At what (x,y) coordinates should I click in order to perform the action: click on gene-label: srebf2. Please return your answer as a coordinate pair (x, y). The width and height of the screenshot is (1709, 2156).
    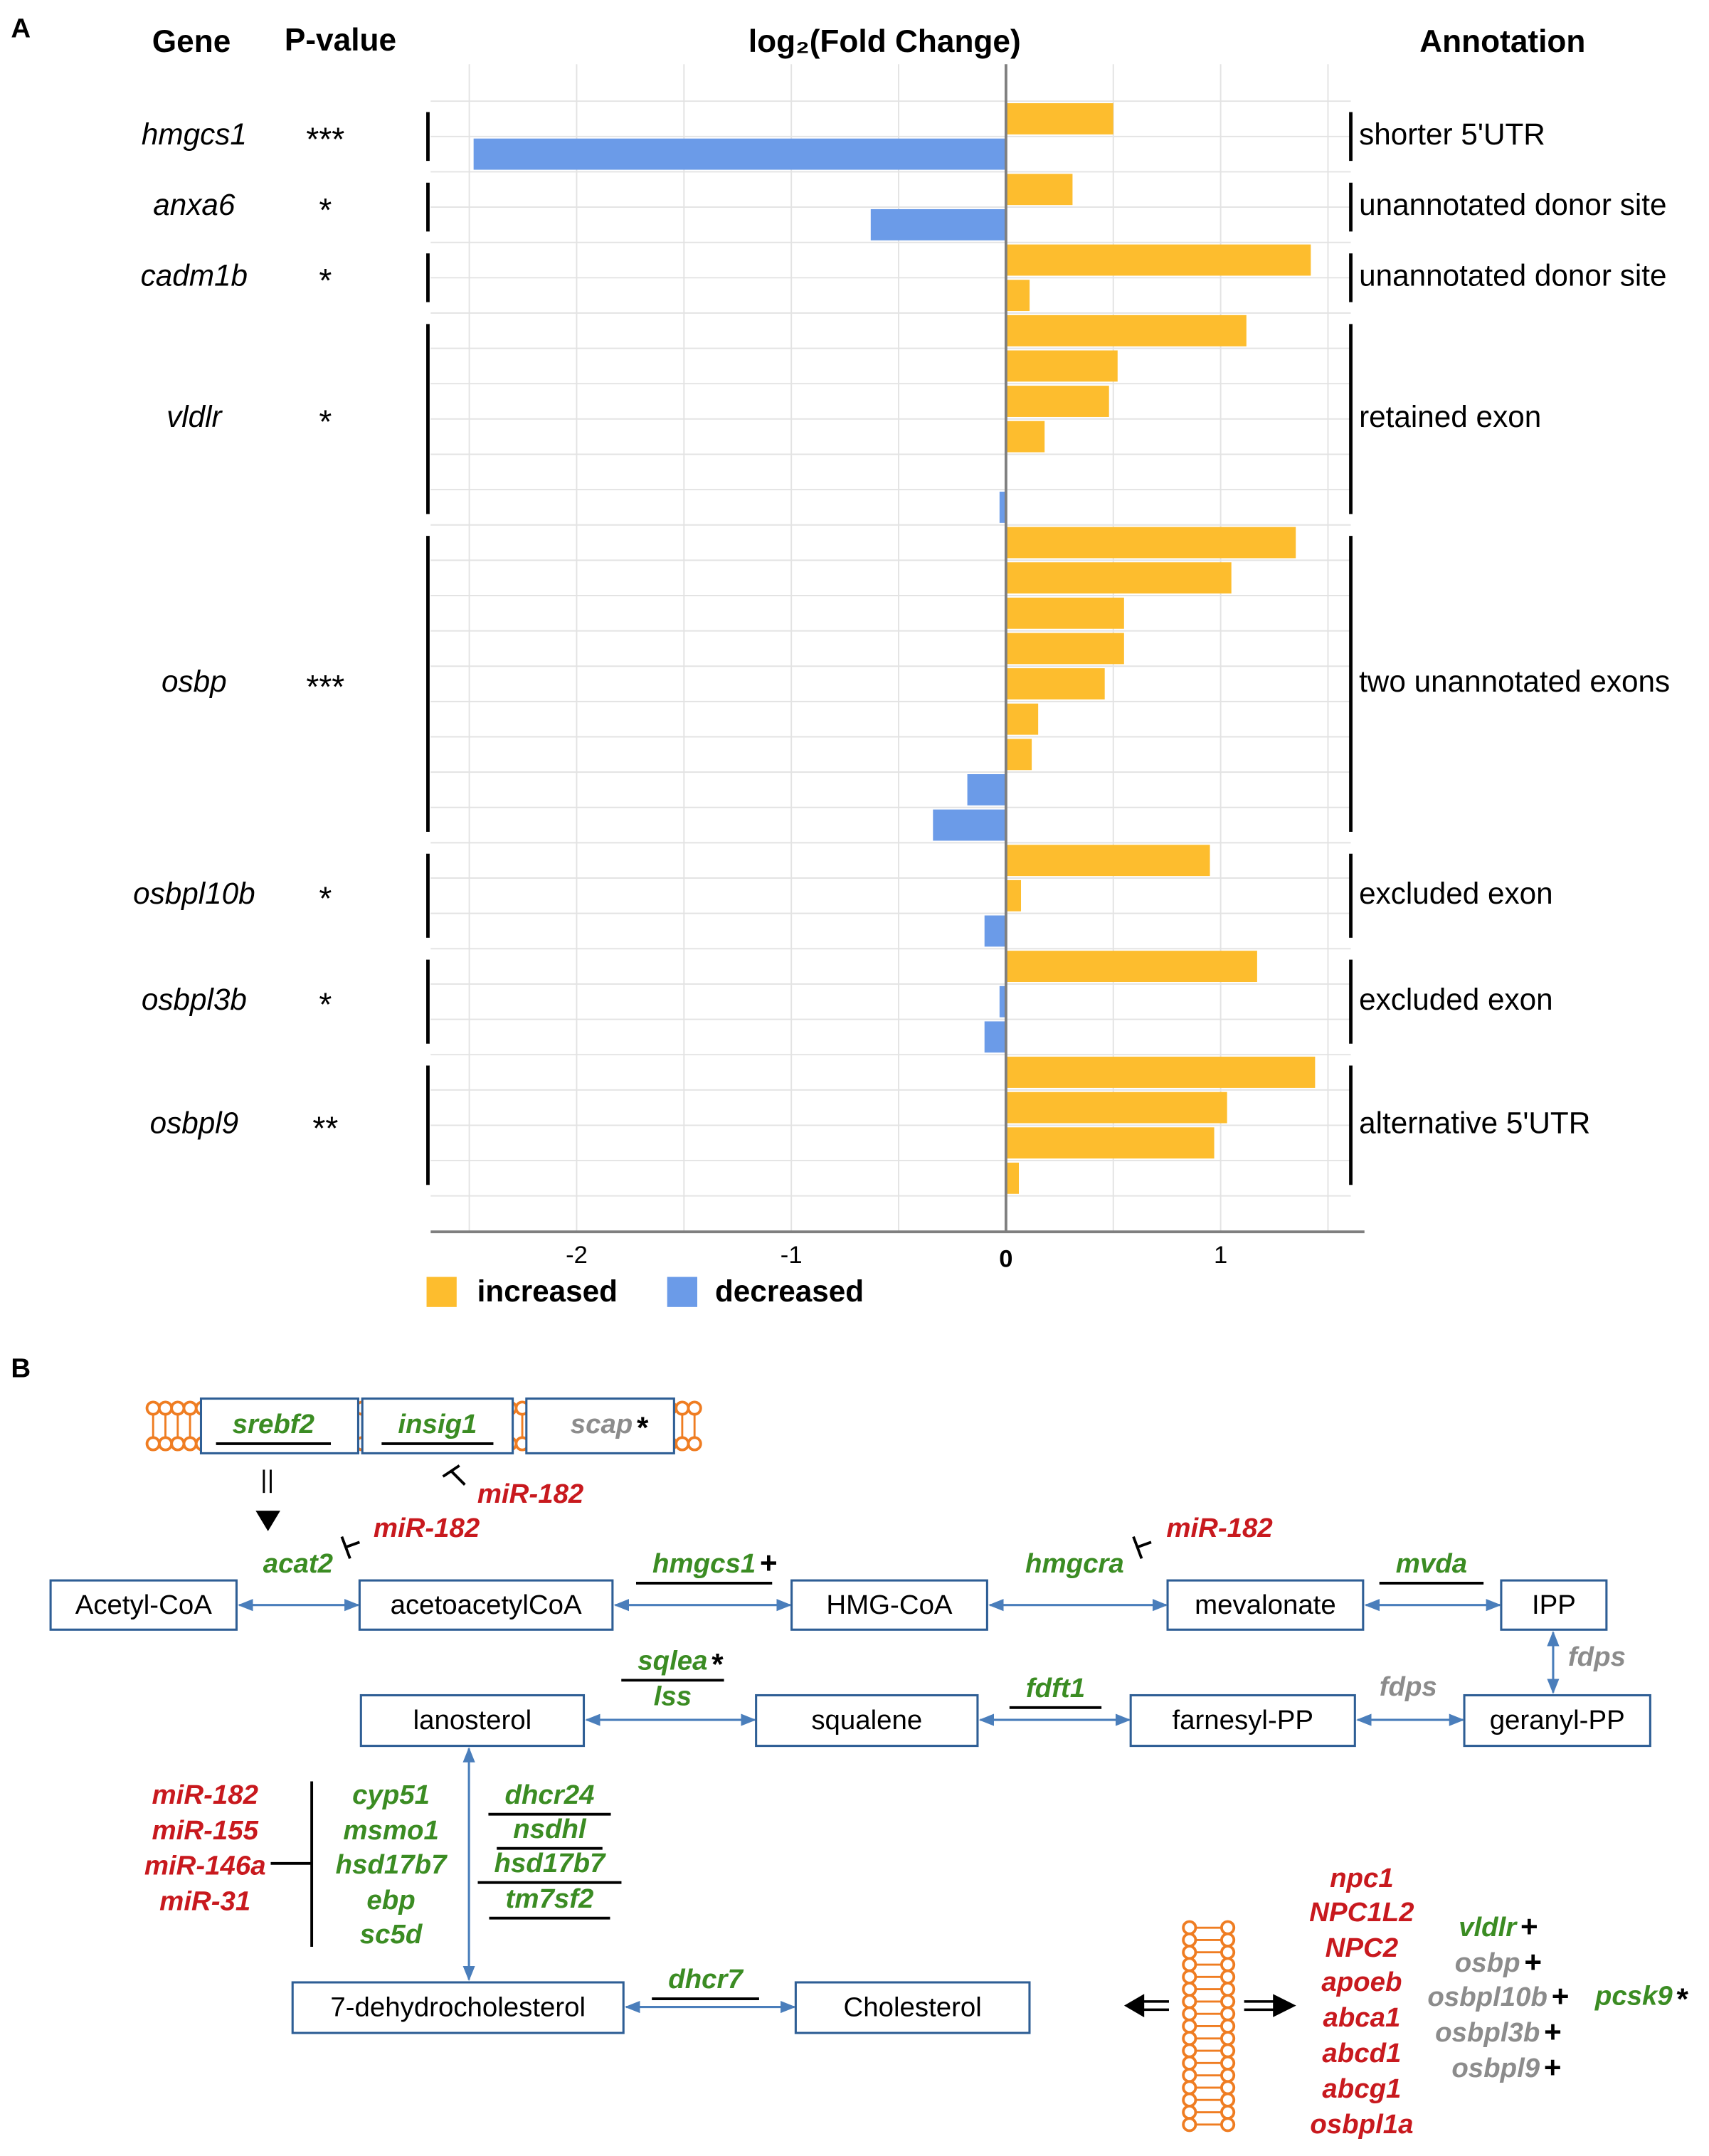
    Looking at the image, I should click on (273, 1424).